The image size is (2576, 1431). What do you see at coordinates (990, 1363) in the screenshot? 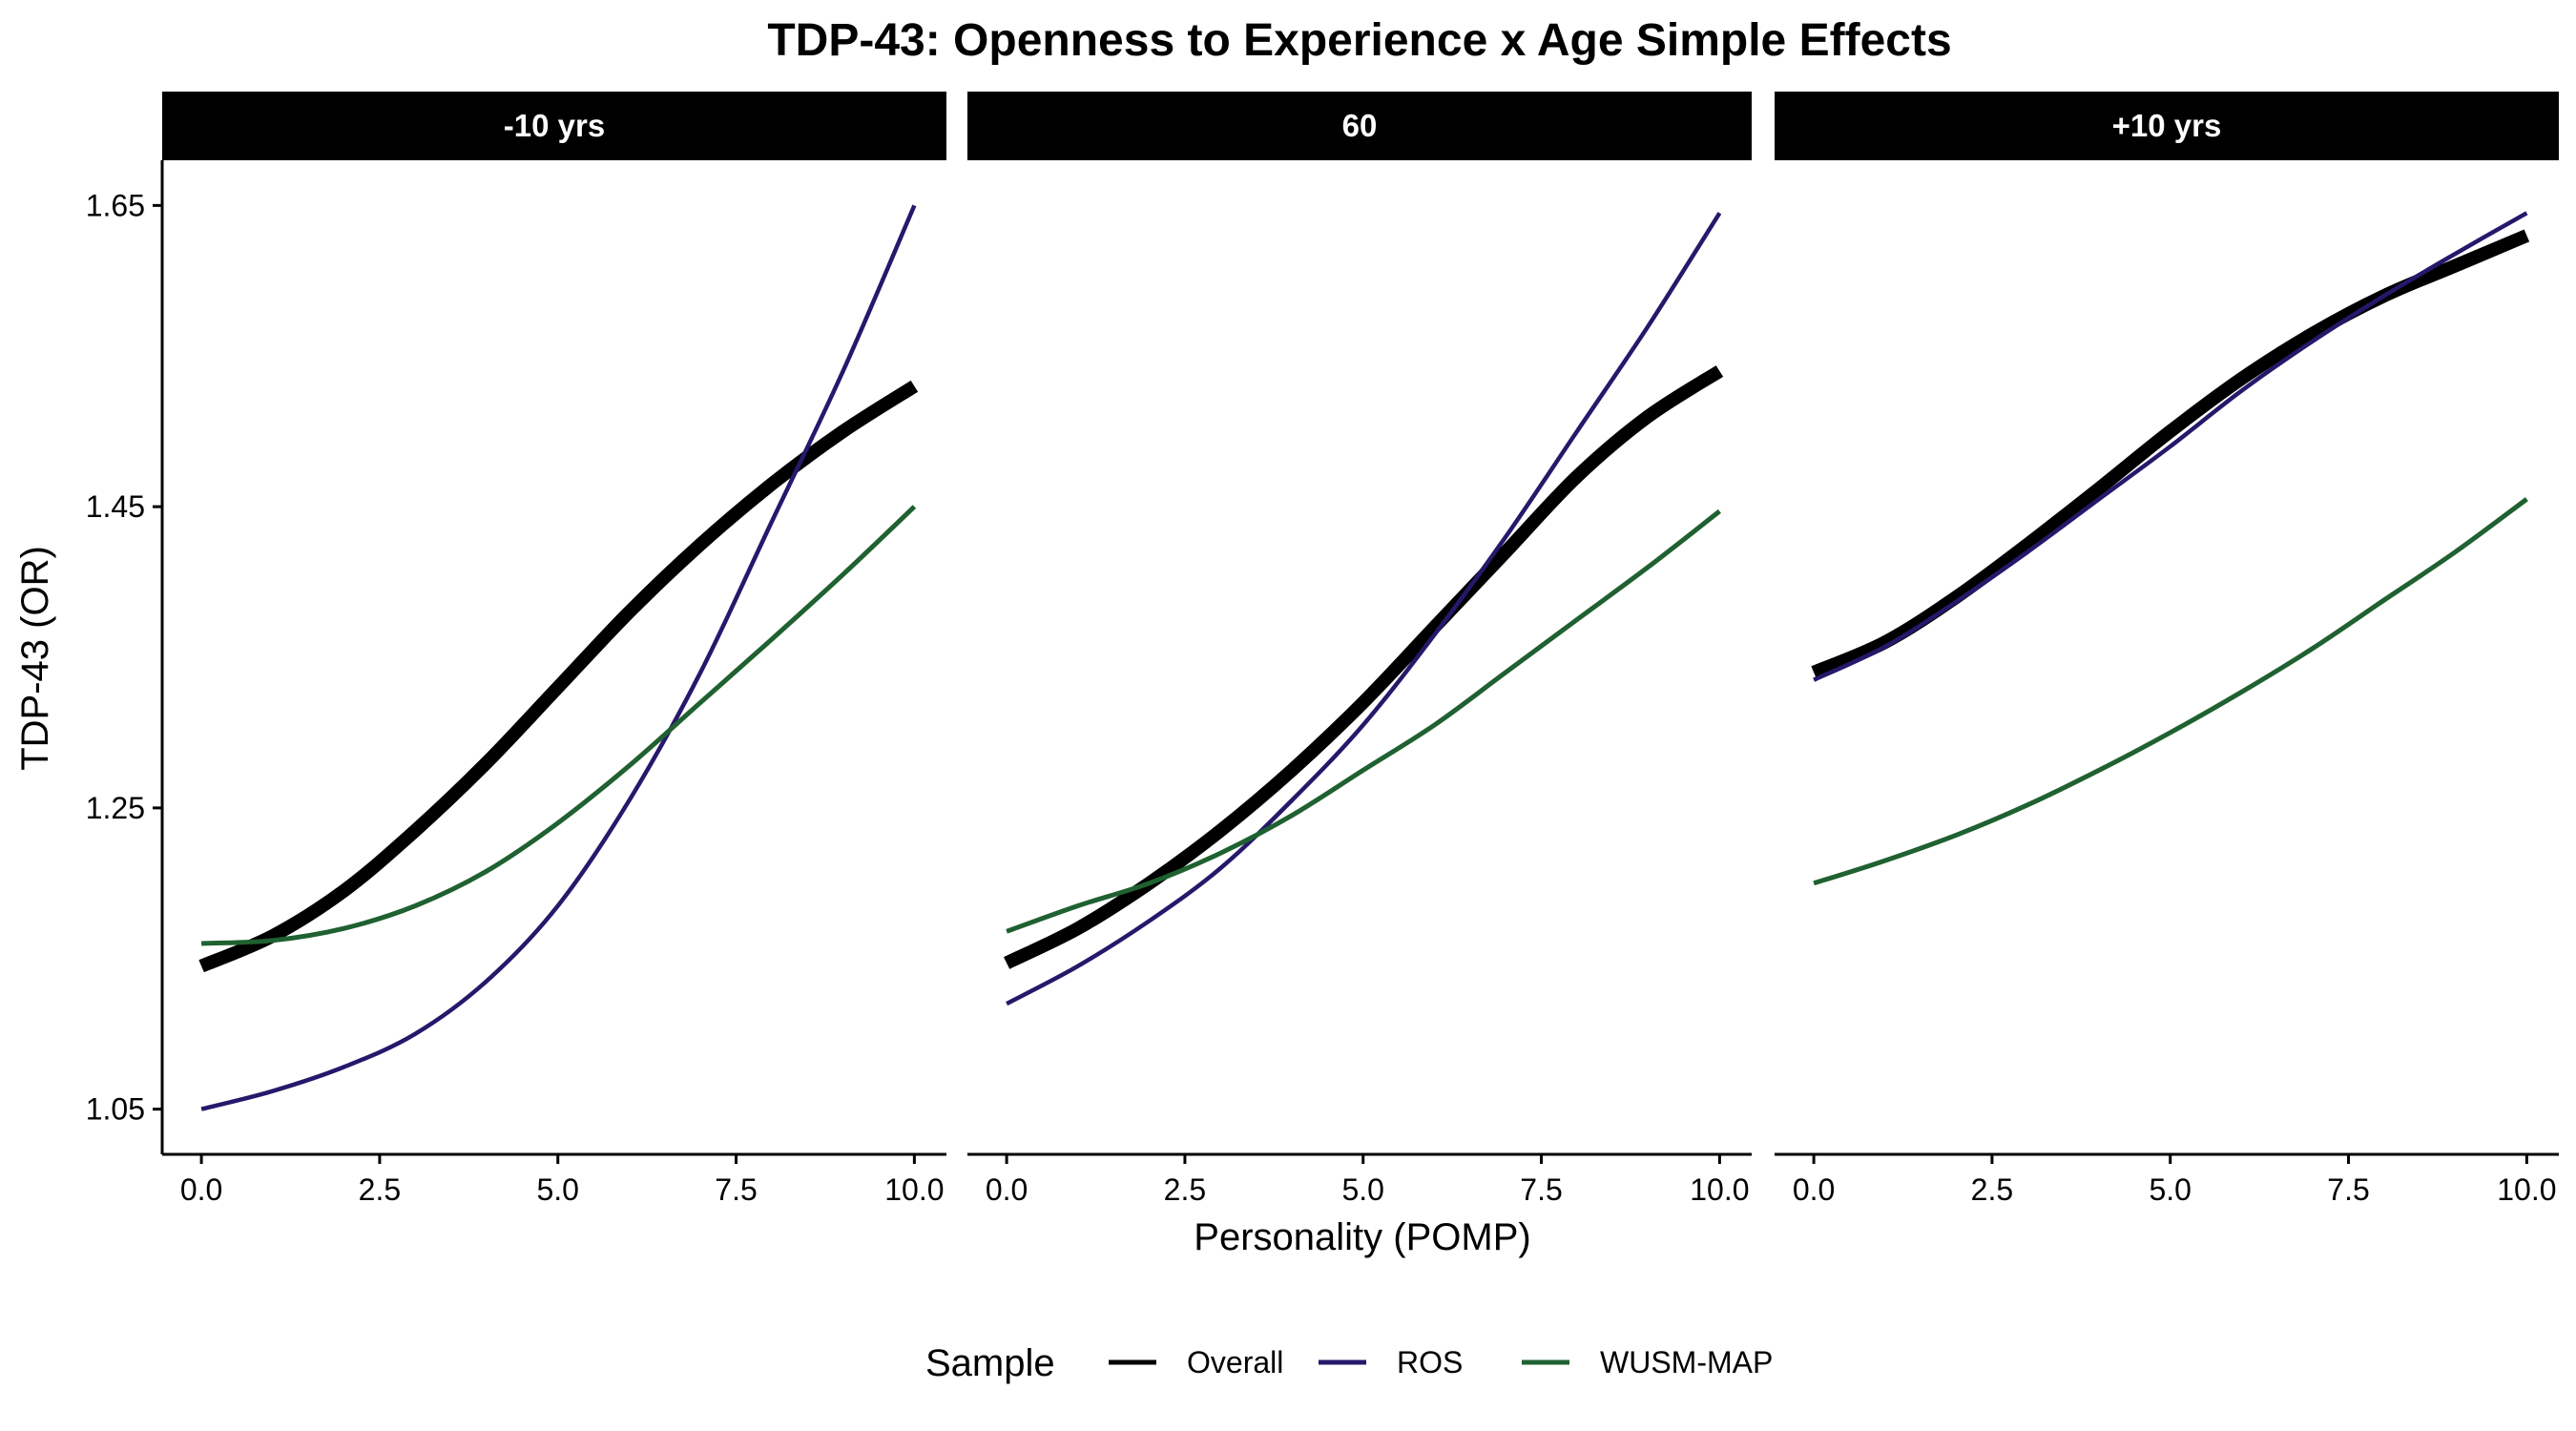
I see `legend-title: Sample` at bounding box center [990, 1363].